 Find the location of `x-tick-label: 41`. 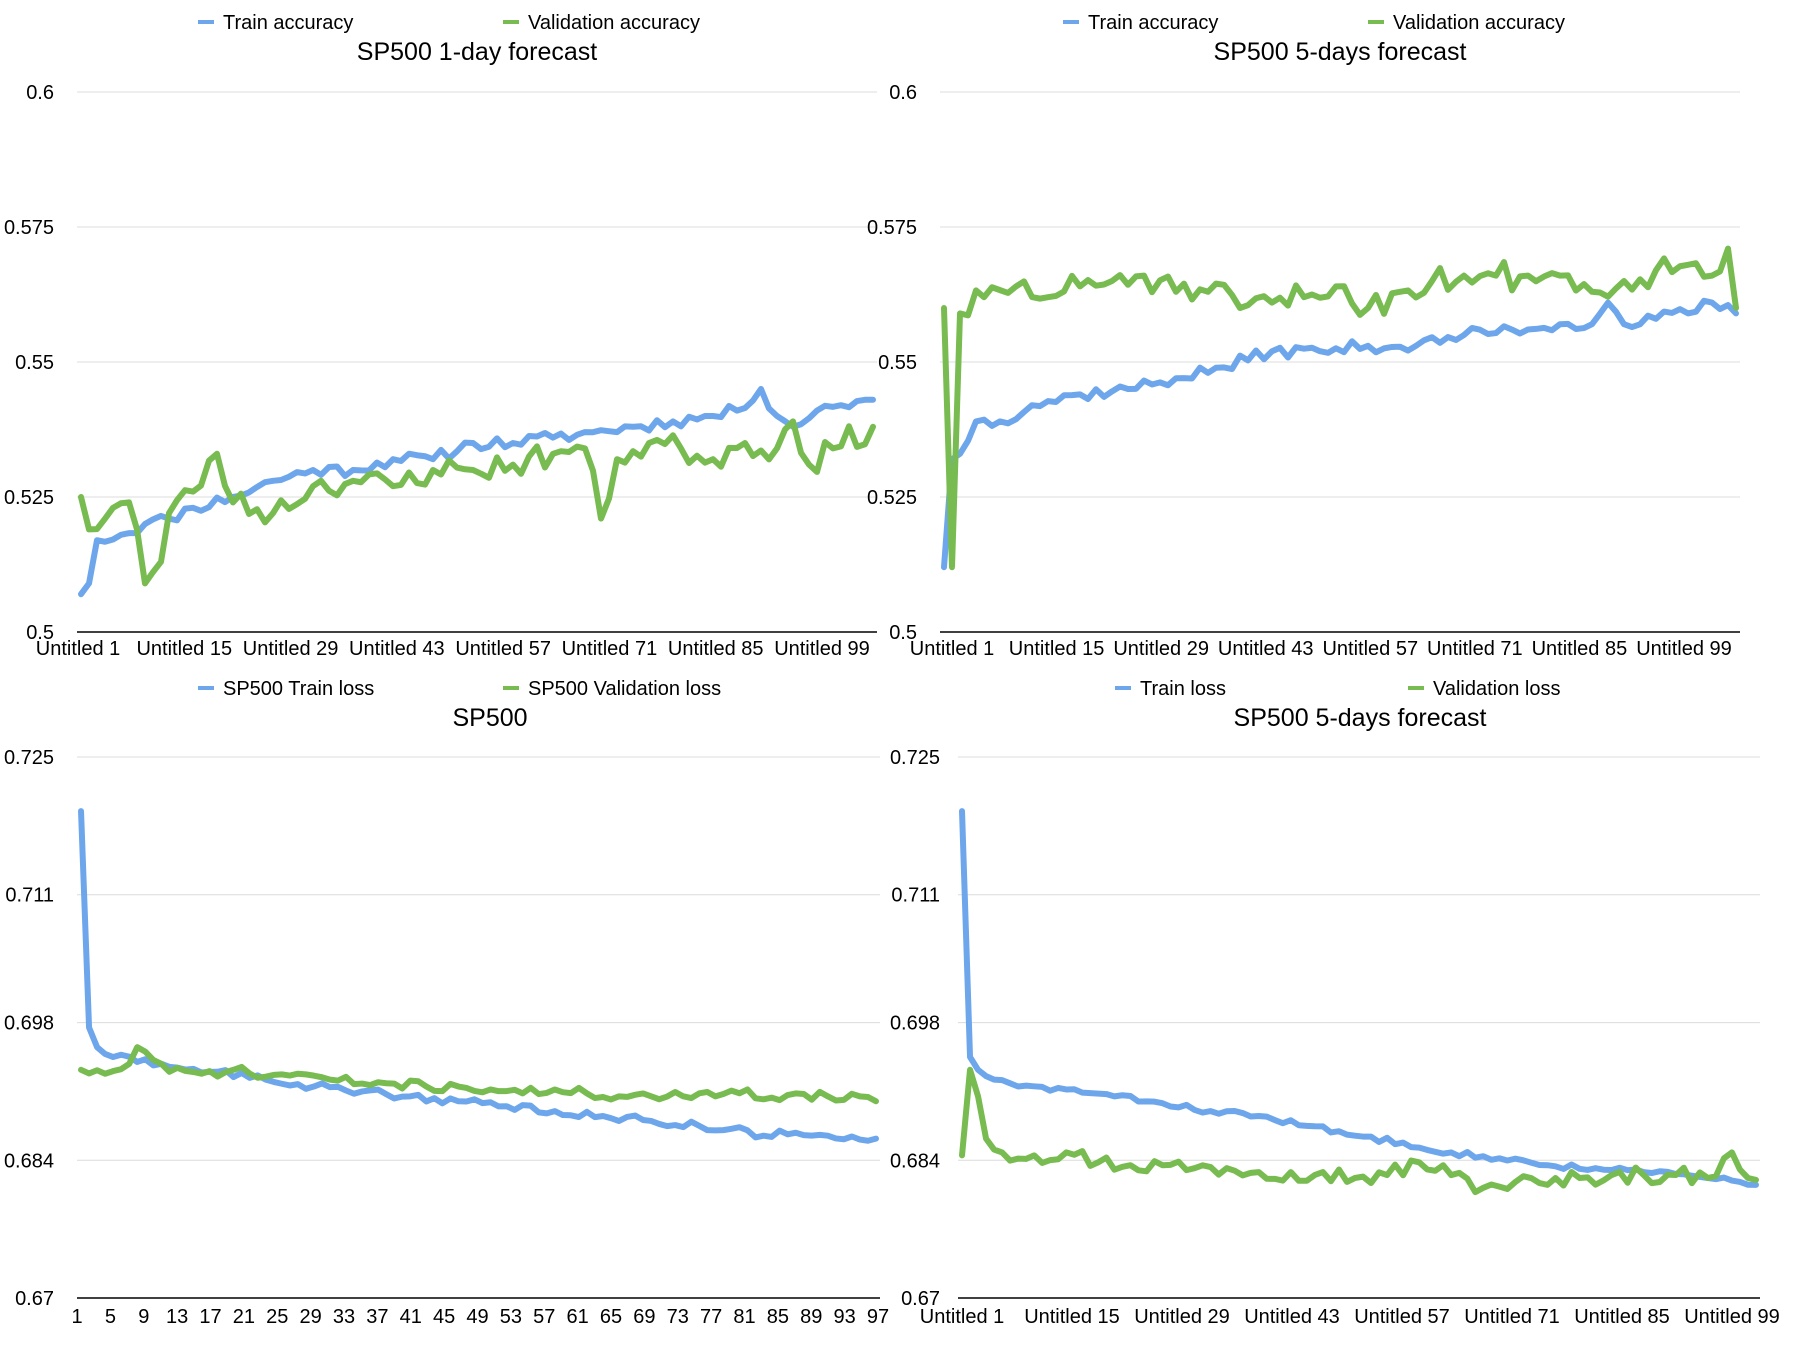

x-tick-label: 41 is located at coordinates (411, 1317).